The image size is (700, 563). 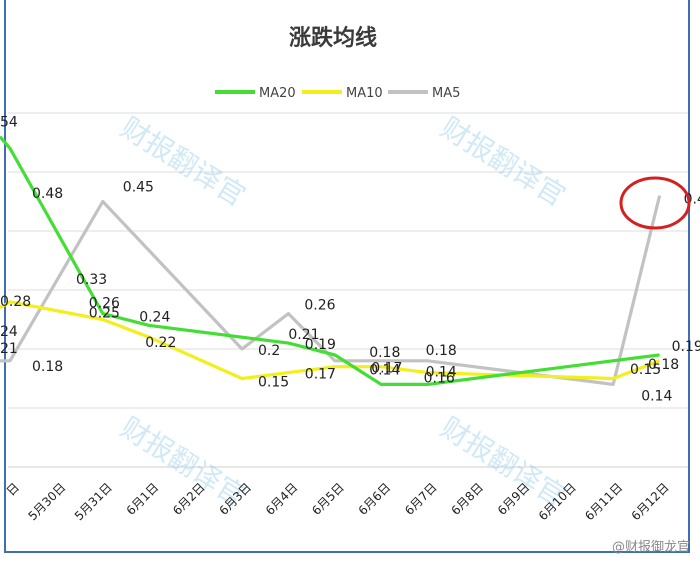 What do you see at coordinates (655, 203) in the screenshot?
I see `highlight-circle` at bounding box center [655, 203].